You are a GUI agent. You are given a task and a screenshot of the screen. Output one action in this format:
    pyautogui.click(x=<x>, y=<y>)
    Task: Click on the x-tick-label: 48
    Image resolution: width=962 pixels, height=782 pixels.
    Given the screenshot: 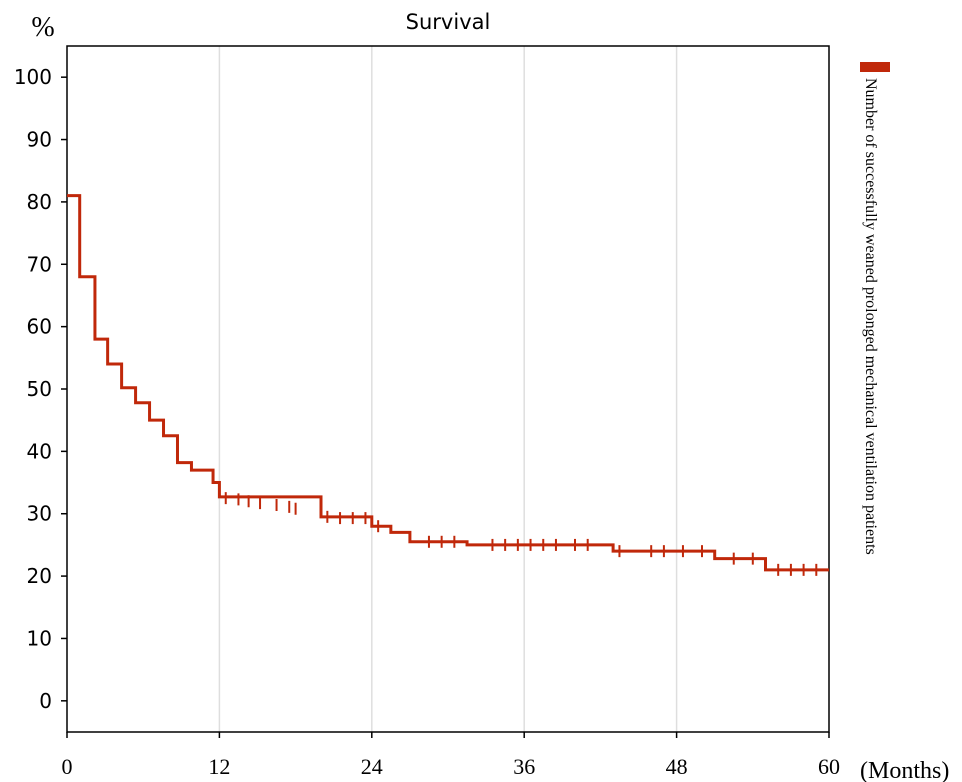 What is the action you would take?
    pyautogui.click(x=677, y=766)
    